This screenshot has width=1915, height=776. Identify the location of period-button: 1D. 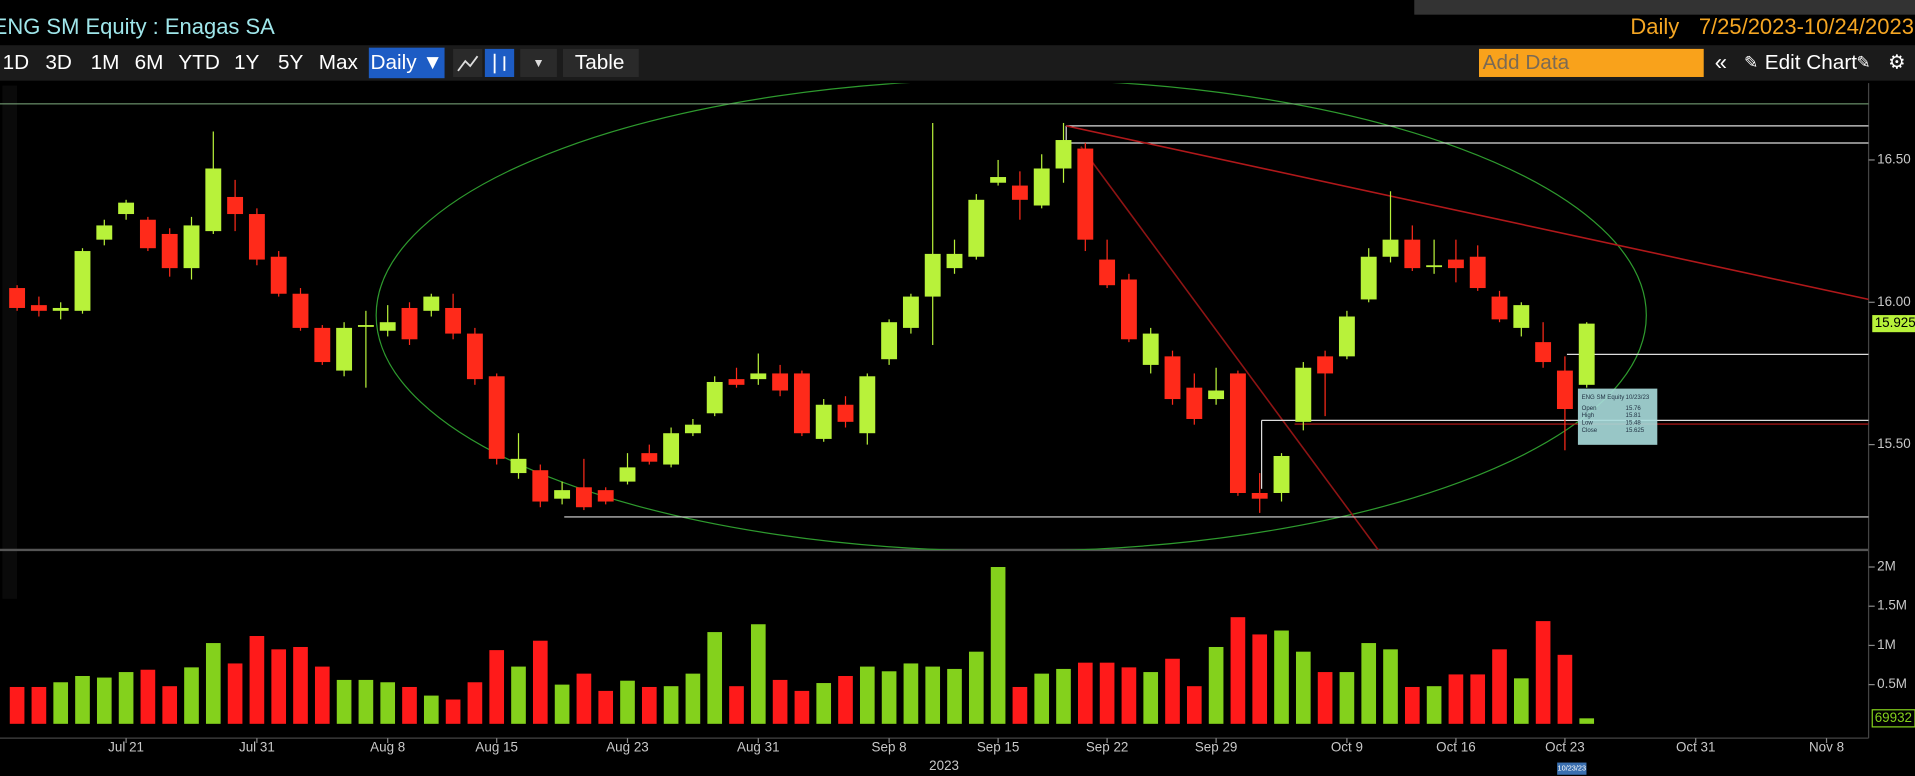
(16, 62).